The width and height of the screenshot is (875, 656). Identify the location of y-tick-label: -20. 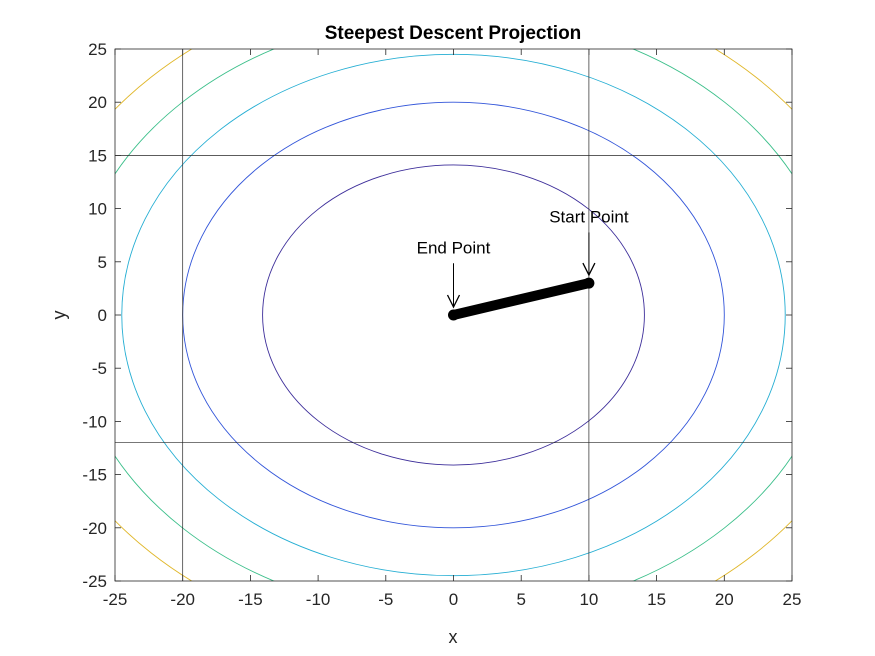
(94, 528).